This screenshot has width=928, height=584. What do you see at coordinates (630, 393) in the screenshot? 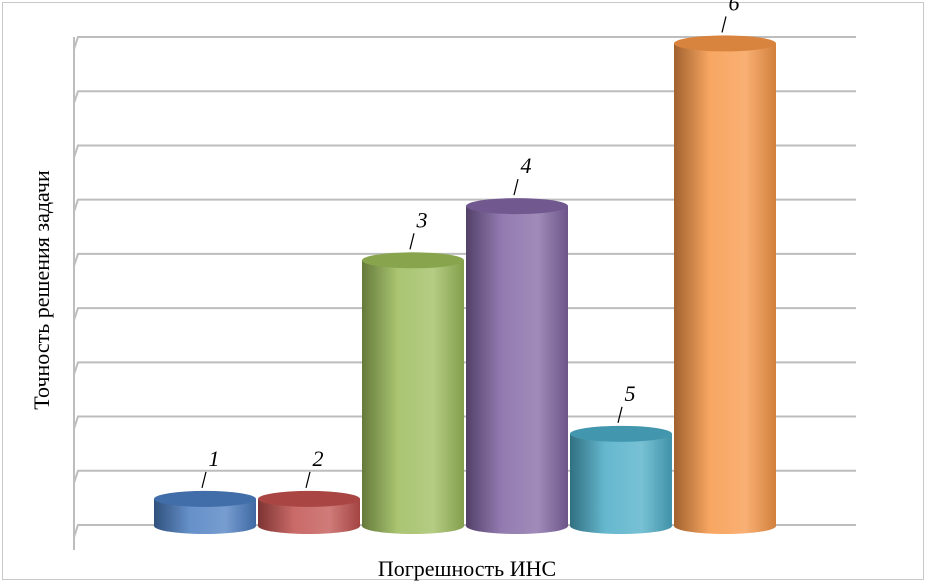
I see `data-label-5: 5` at bounding box center [630, 393].